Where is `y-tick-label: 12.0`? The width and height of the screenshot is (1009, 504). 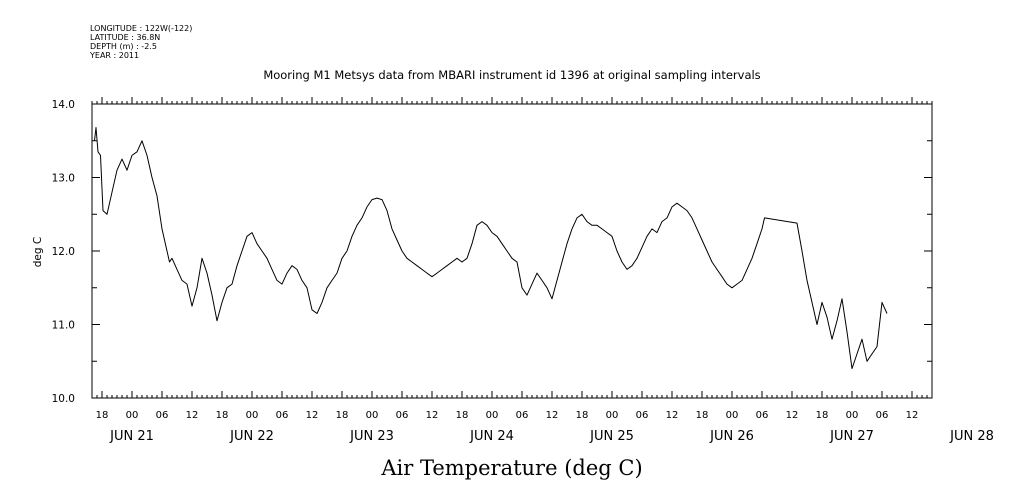
y-tick-label: 12.0 is located at coordinates (63, 252).